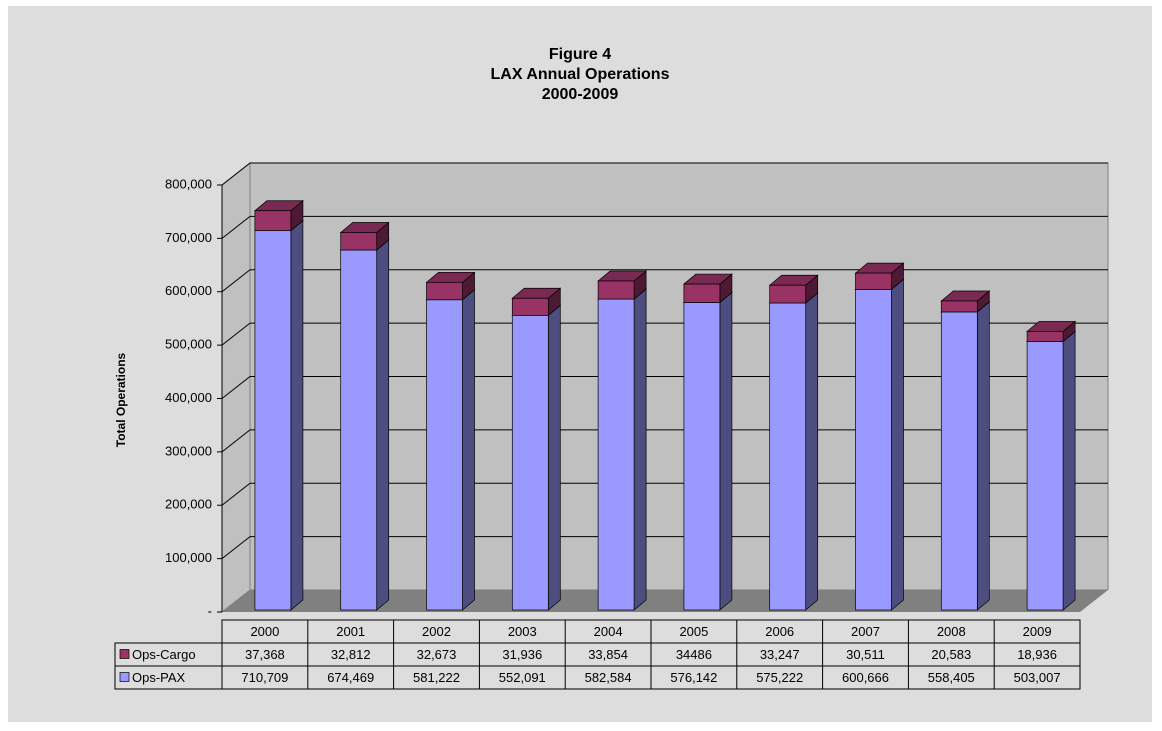  I want to click on data-label: 18,936, so click(1037, 654).